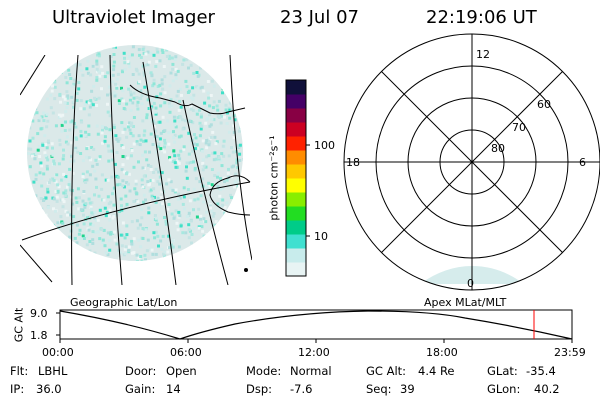  I want to click on mode-label: Mode:, so click(264, 371).